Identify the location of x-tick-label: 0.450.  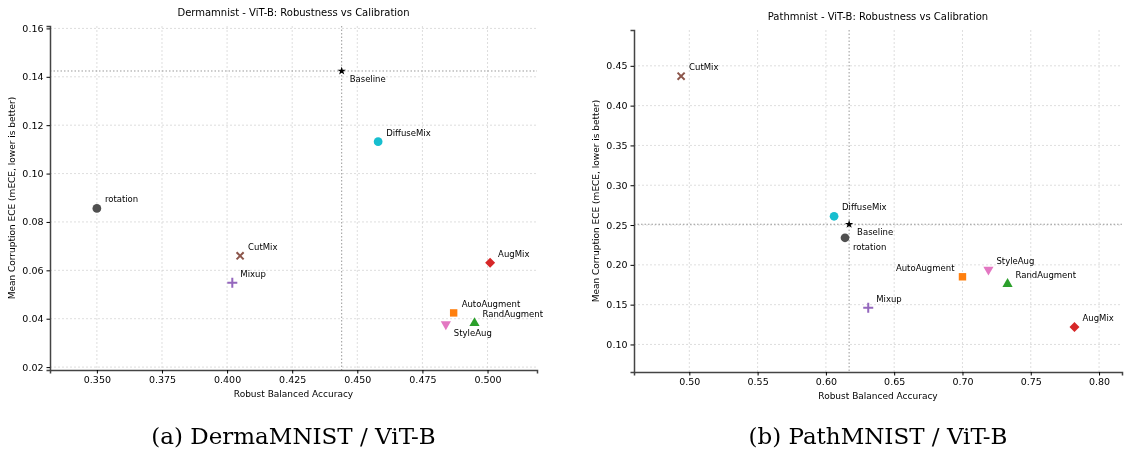
(358, 380).